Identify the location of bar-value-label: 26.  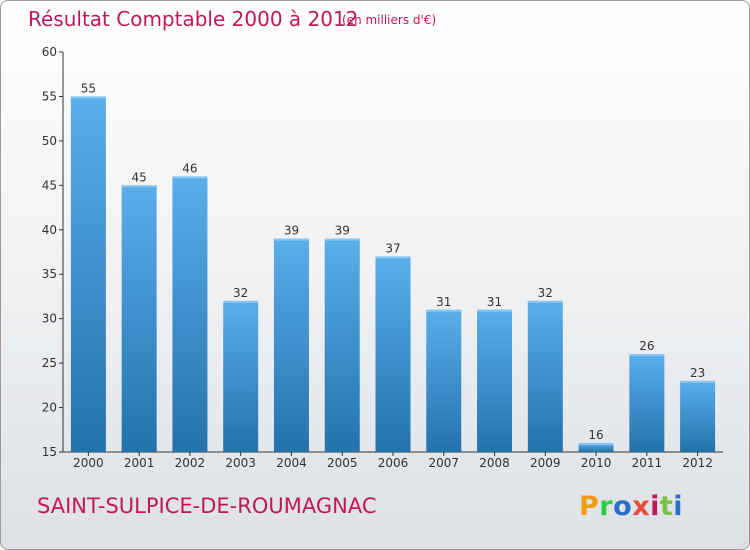
(646, 346).